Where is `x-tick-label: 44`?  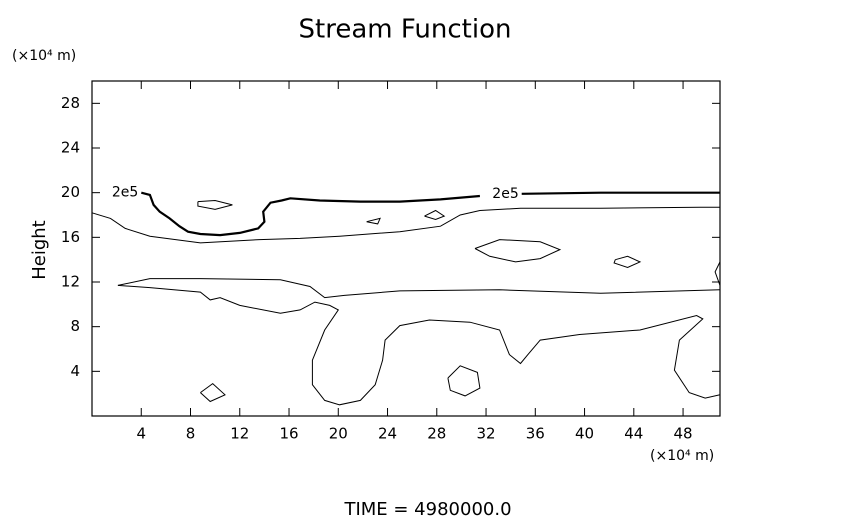
x-tick-label: 44 is located at coordinates (633, 434).